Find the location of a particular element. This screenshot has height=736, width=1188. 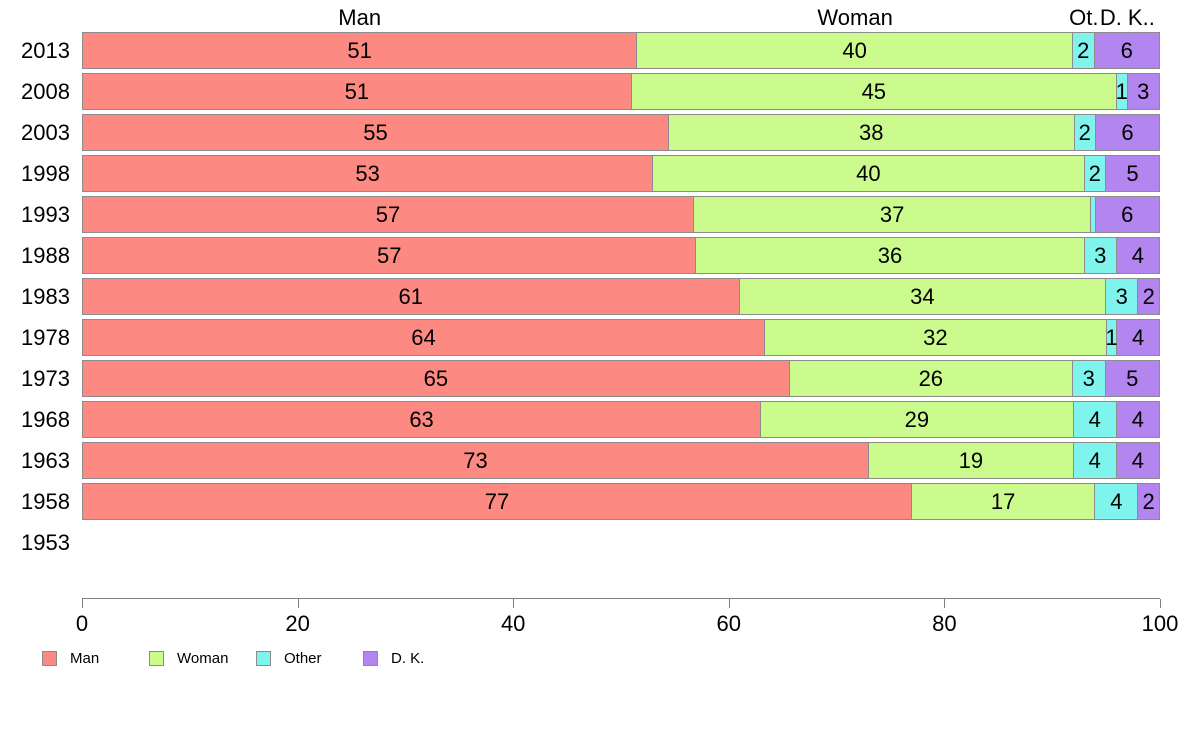

segment-value-label: 55 is located at coordinates (375, 132).